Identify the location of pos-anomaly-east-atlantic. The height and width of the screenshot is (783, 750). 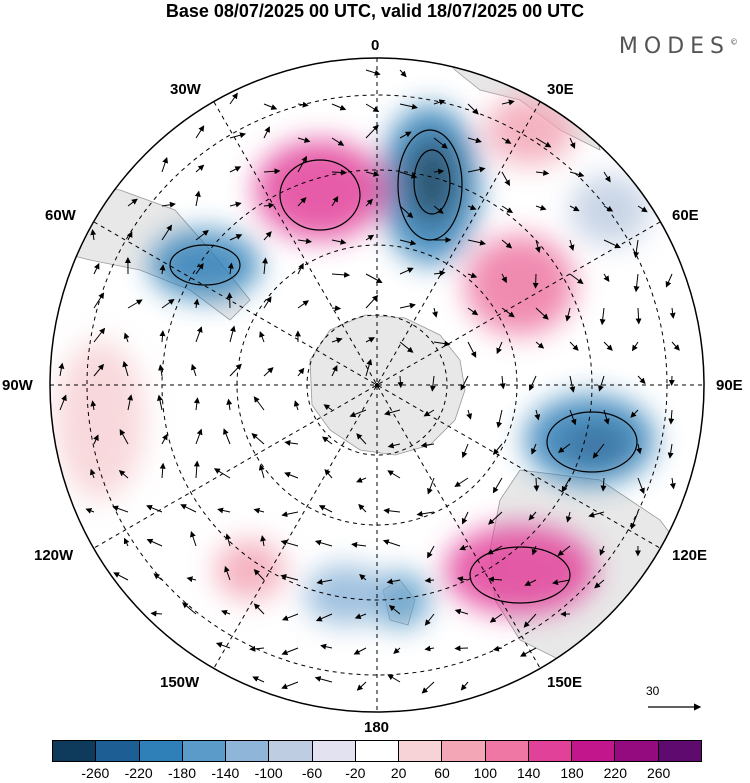
(520, 285).